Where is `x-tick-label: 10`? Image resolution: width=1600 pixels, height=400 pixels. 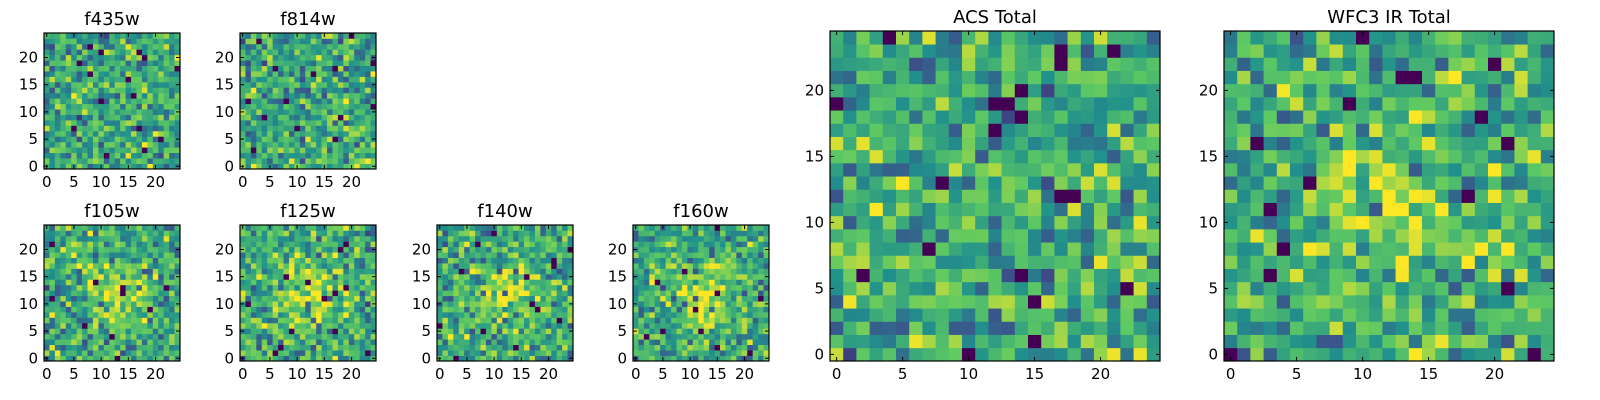
x-tick-label: 10 is located at coordinates (297, 374).